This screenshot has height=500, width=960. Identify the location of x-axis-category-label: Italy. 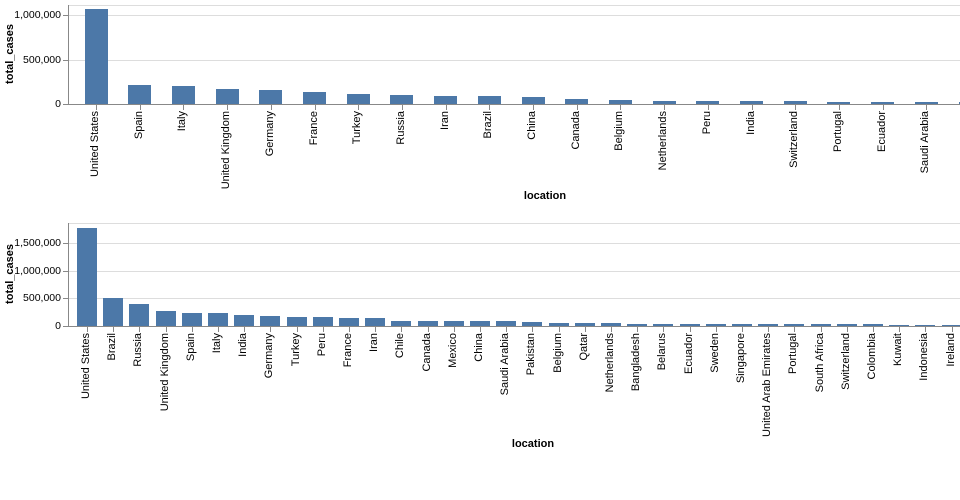
(217, 343).